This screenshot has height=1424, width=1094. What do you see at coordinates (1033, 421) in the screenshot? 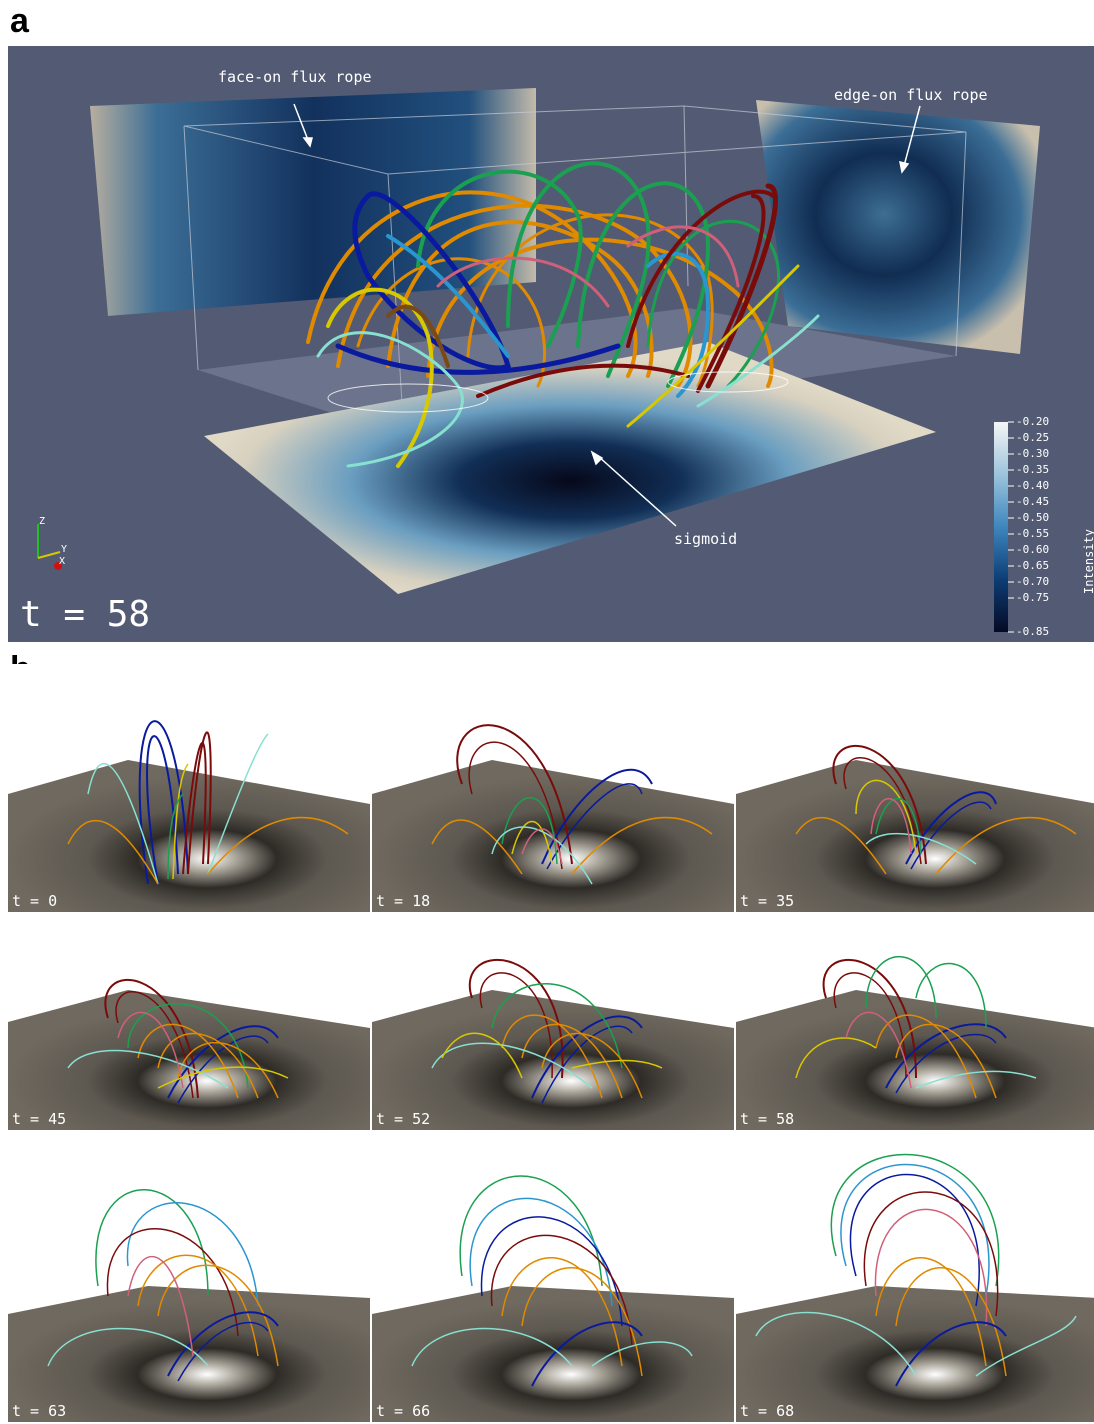
I see `colorbar-tick-0: -0.20` at bounding box center [1033, 421].